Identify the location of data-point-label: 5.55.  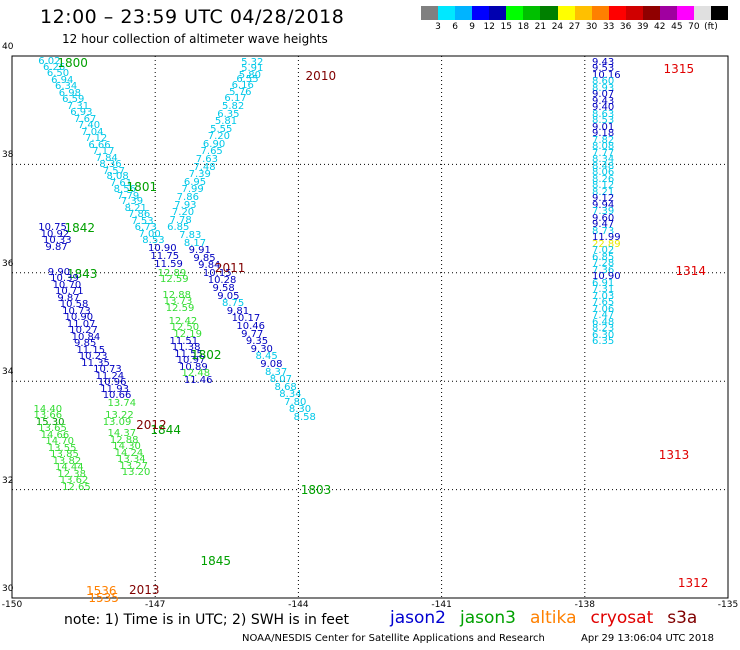
(221, 129).